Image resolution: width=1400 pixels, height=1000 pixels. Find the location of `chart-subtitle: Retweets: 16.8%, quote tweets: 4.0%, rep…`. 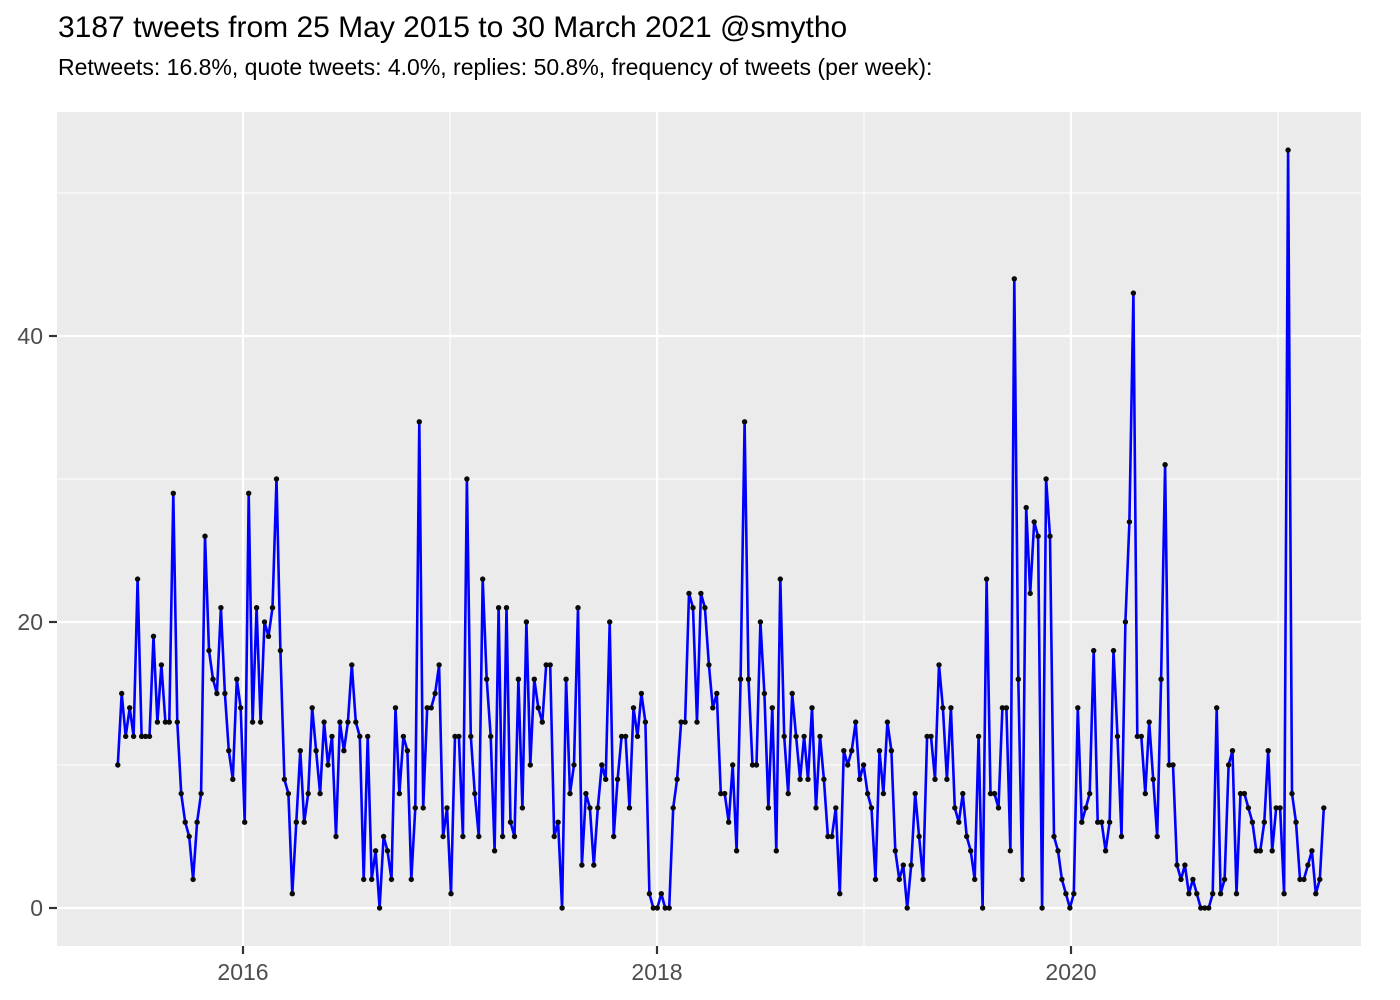

chart-subtitle: Retweets: 16.8%, quote tweets: 4.0%, rep… is located at coordinates (495, 67).